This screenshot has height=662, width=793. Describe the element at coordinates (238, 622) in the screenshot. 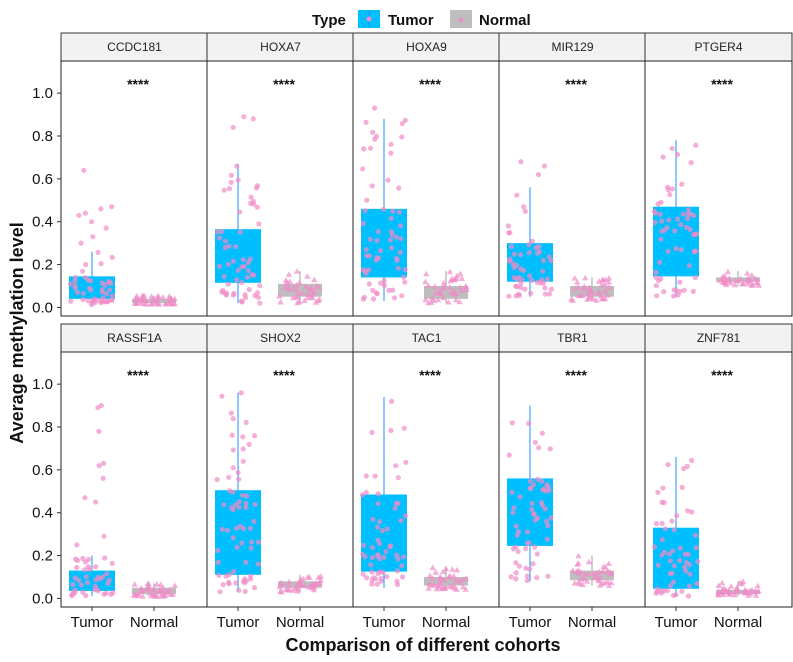

I see `x-tick-label-tumor: Tumor` at that location.